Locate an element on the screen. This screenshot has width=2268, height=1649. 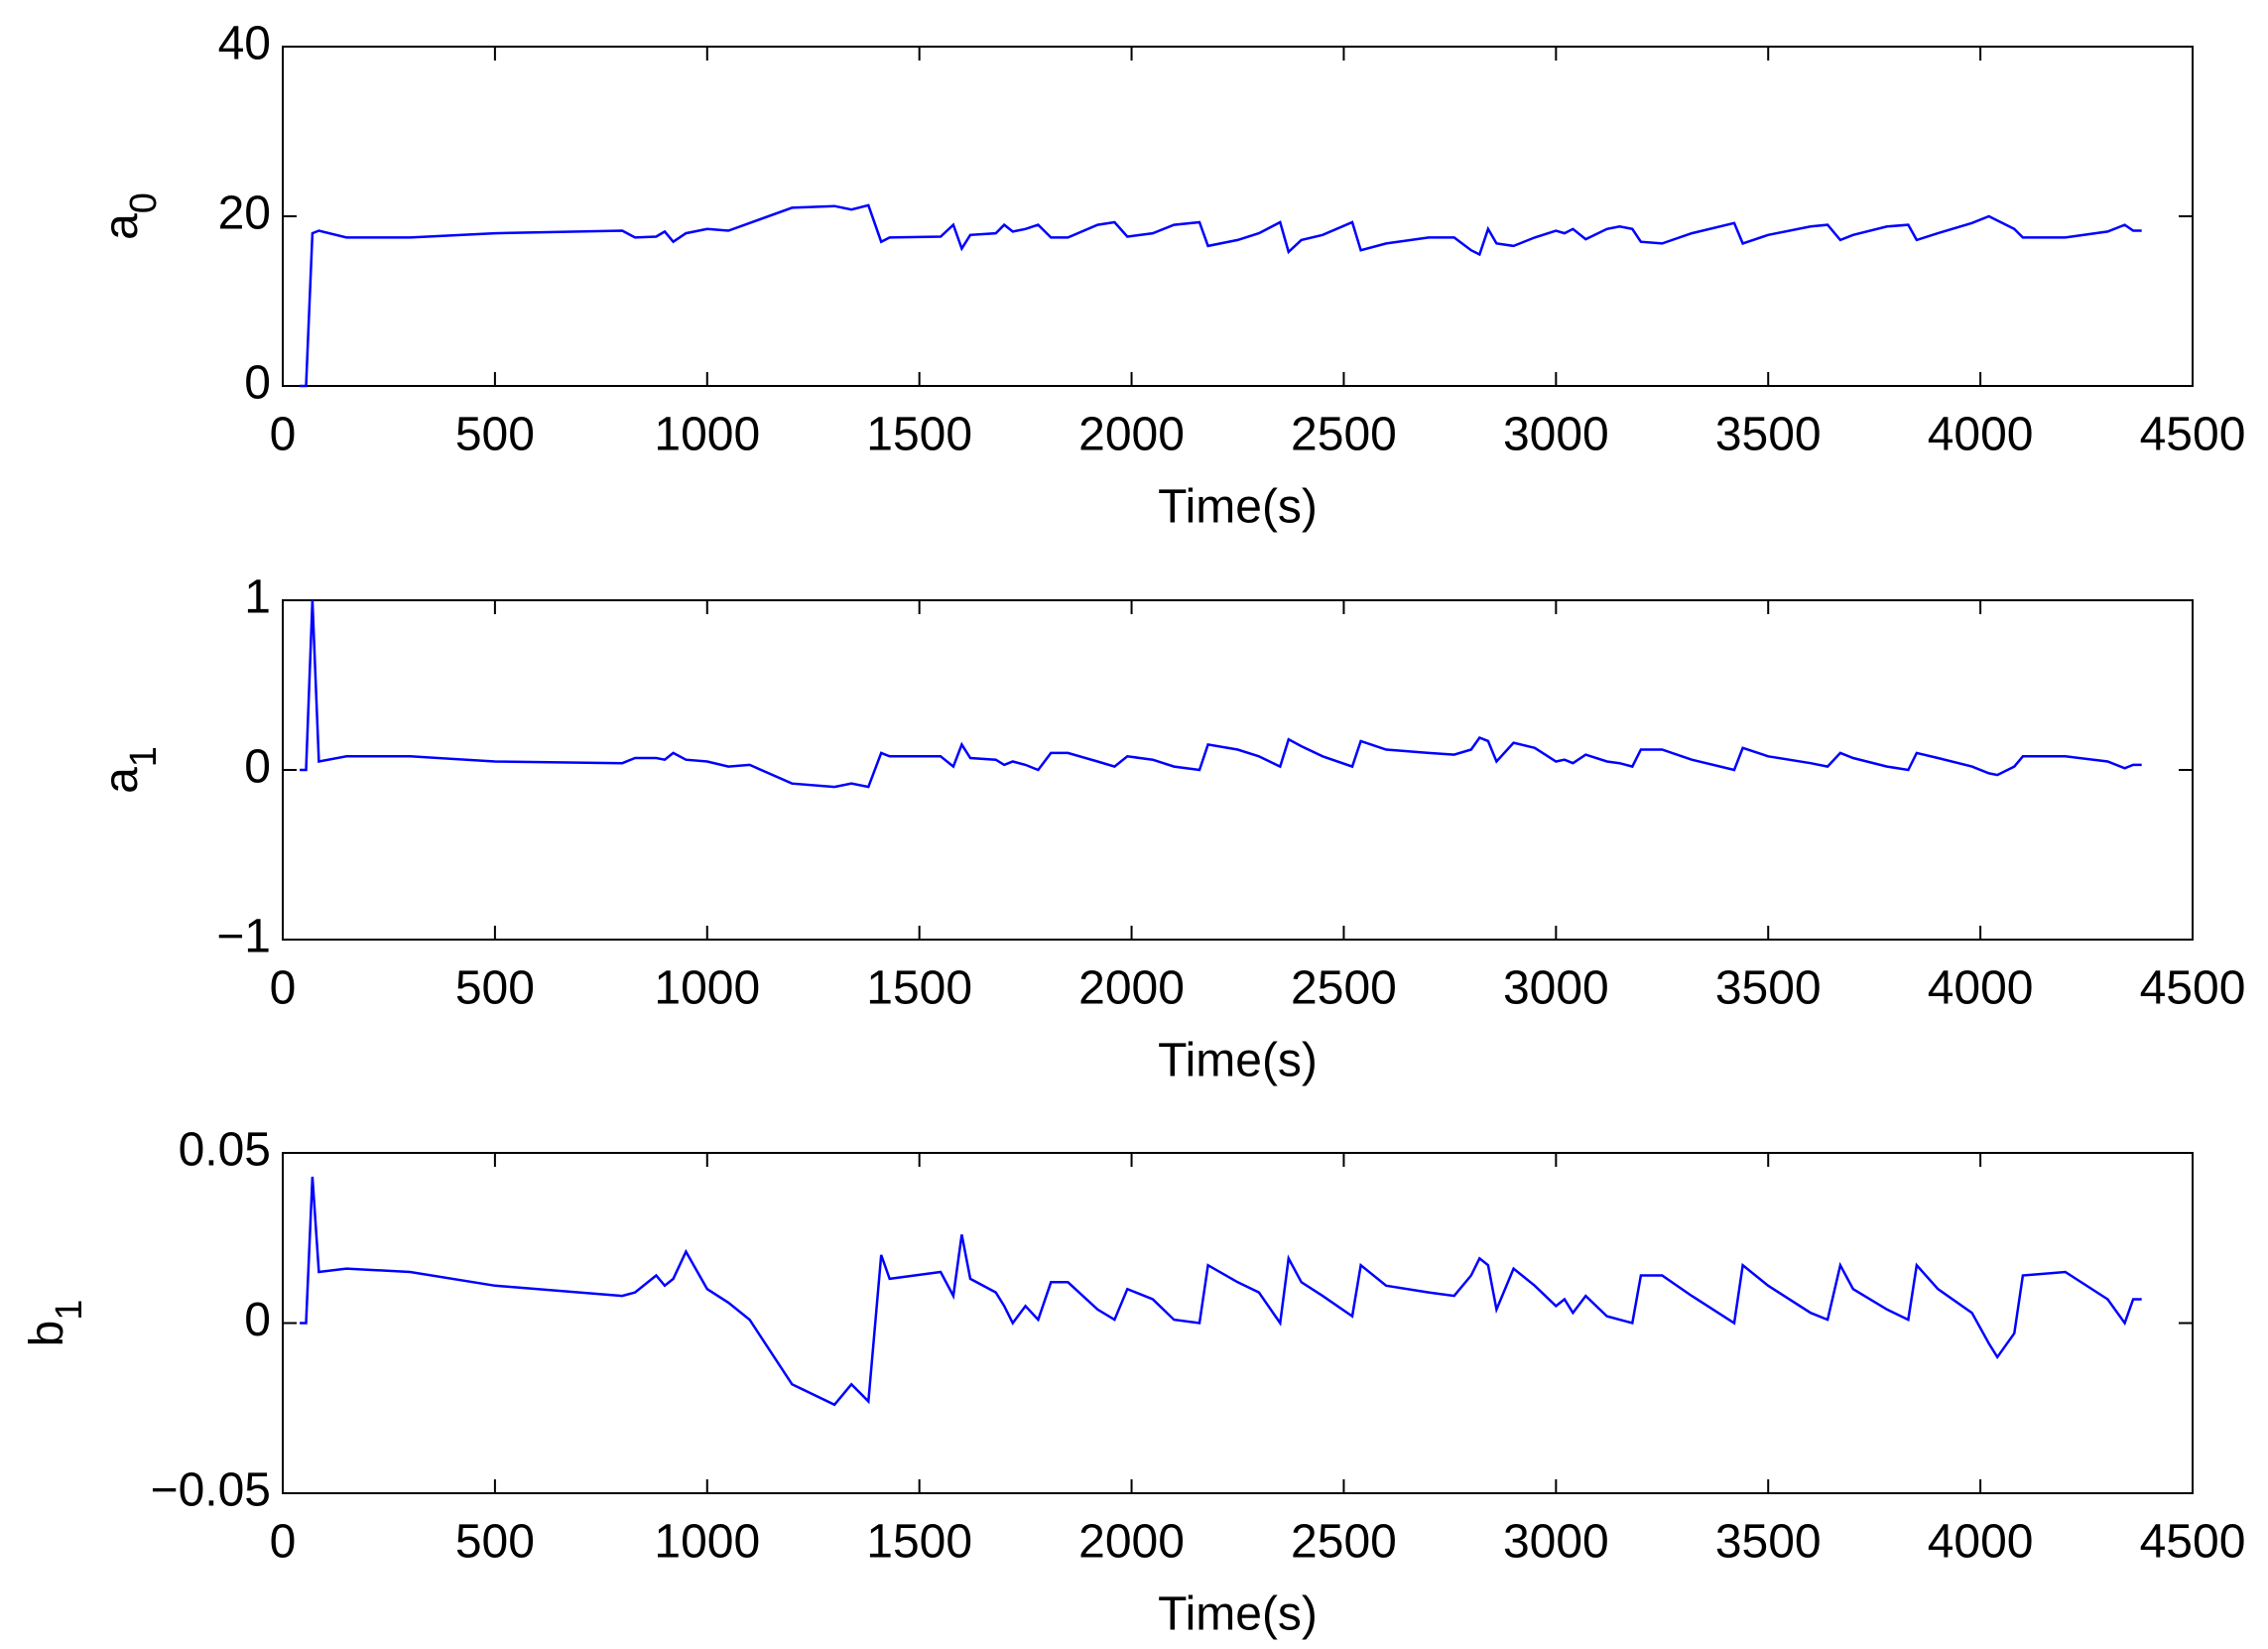
y-tick-label: 0.05 is located at coordinates (225, 1150).